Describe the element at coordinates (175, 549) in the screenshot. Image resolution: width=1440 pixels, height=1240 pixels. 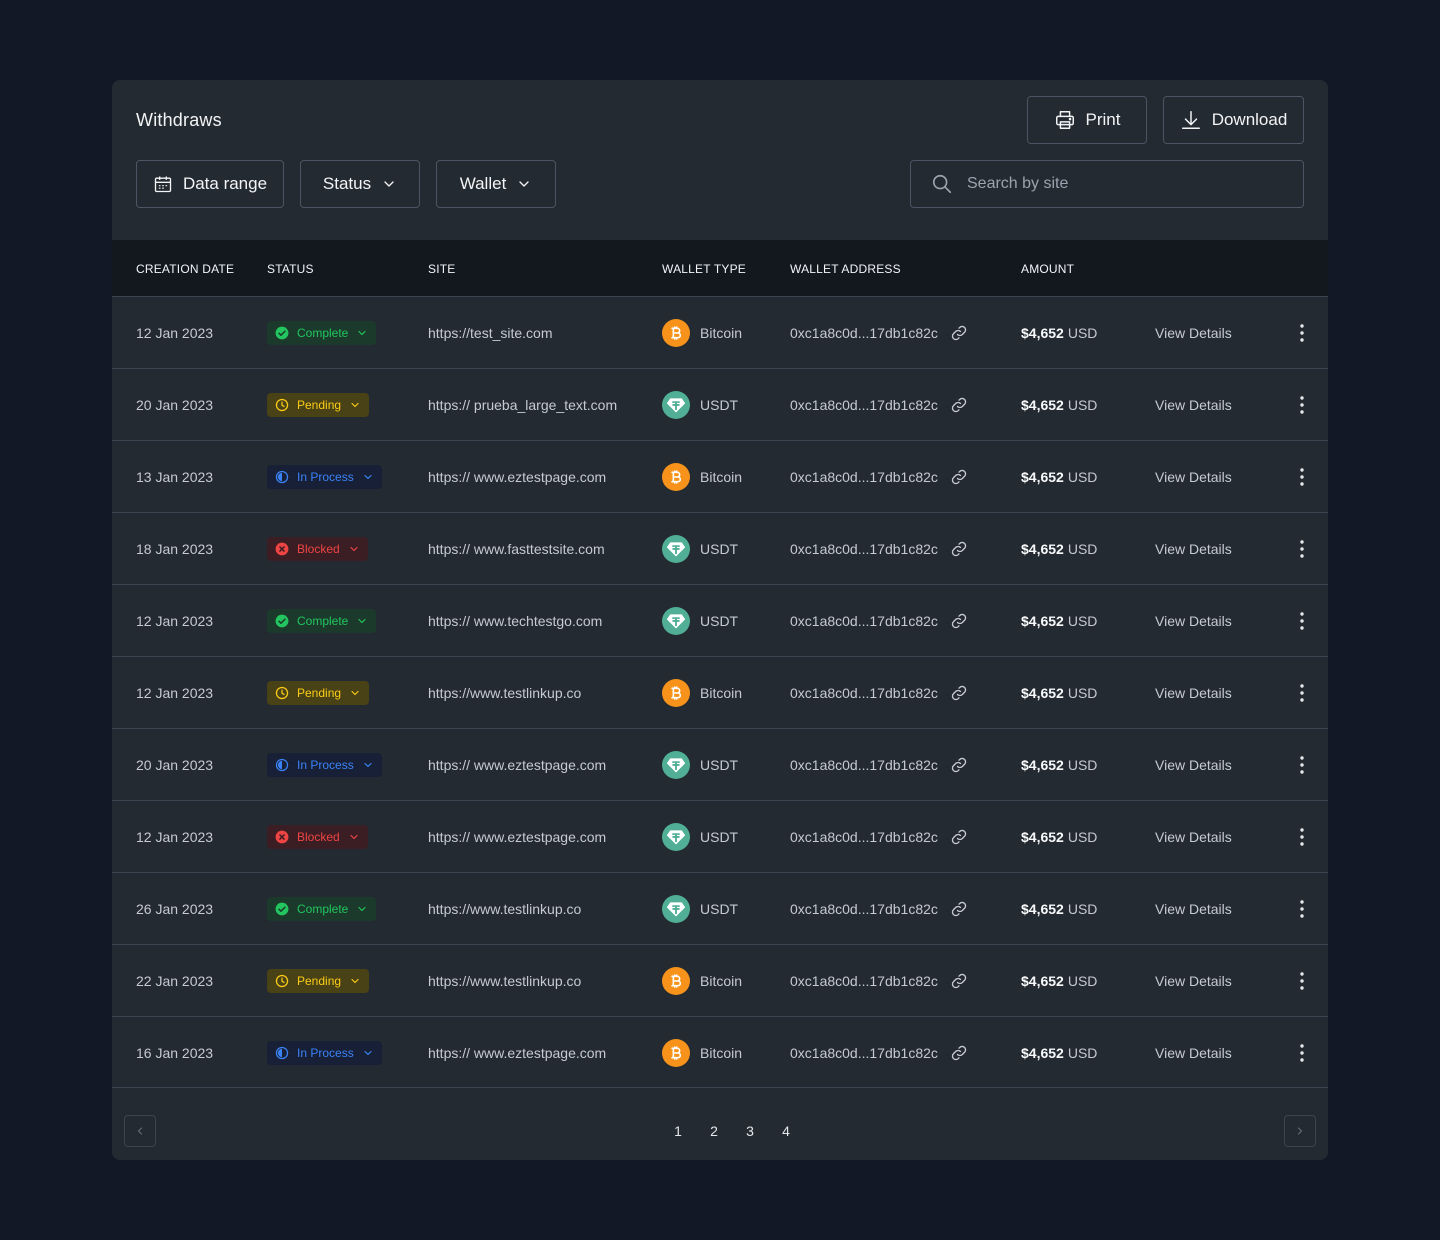
I see `creation-date: 18 Jan 2023` at that location.